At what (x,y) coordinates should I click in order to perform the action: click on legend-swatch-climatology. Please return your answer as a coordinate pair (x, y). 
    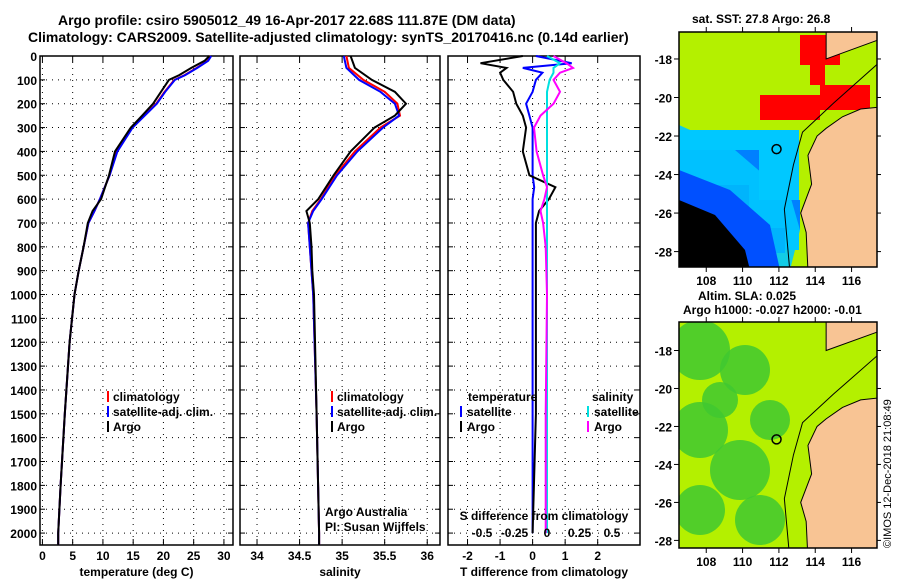
    Looking at the image, I should click on (108, 396).